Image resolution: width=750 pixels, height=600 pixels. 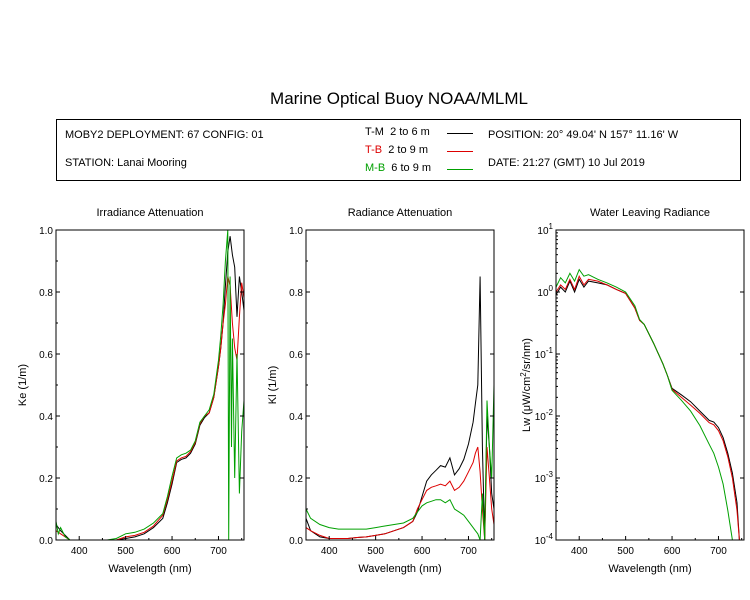 I want to click on legend-range-m-b: 6 to 9 m, so click(x=411, y=168).